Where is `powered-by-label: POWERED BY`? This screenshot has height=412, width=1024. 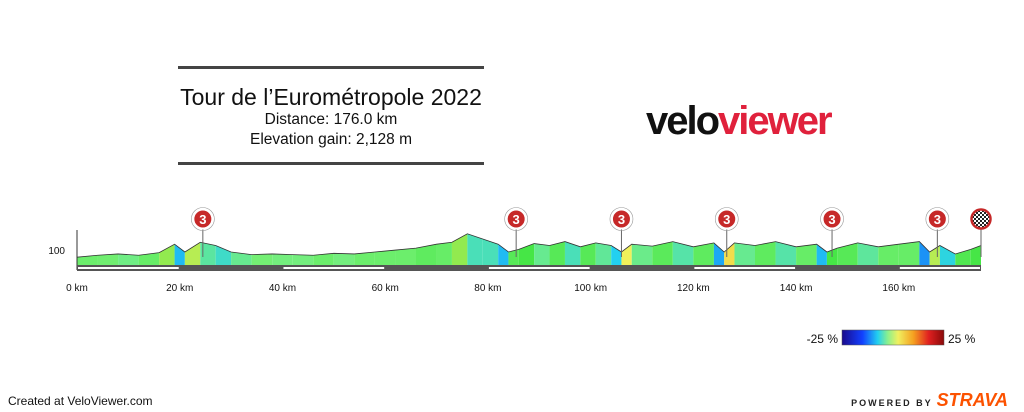 powered-by-label: POWERED BY is located at coordinates (892, 403).